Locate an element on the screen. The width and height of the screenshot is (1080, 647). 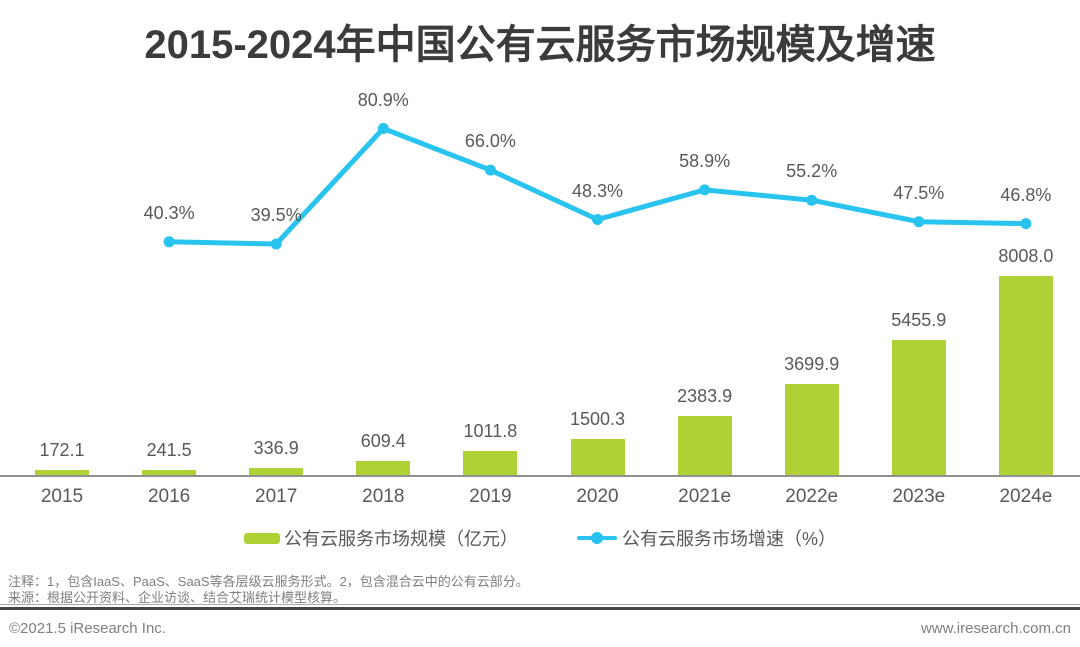
line-point-2021e is located at coordinates (705, 190).